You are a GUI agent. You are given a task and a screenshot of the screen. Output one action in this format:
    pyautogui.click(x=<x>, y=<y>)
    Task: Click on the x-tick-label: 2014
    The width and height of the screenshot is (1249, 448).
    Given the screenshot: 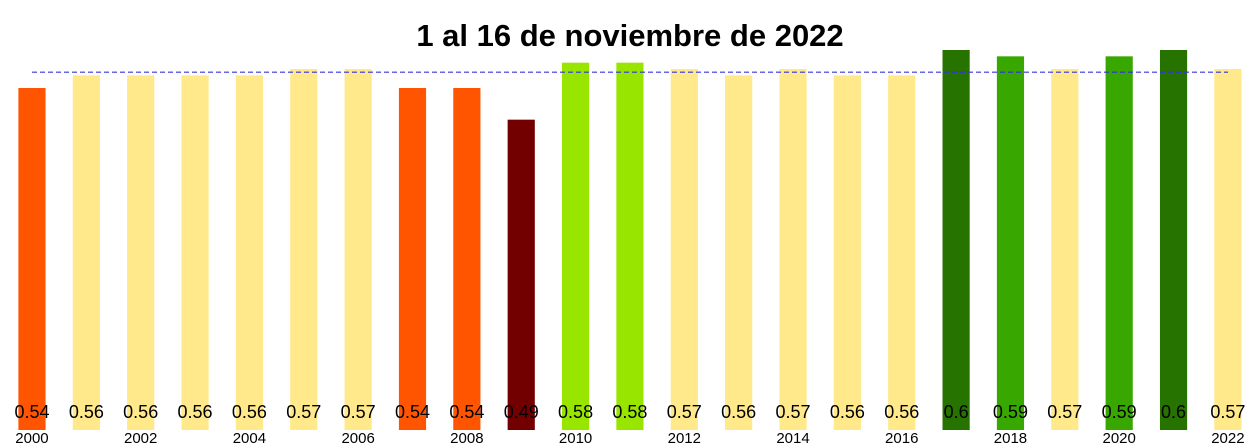 What is the action you would take?
    pyautogui.click(x=792, y=438)
    